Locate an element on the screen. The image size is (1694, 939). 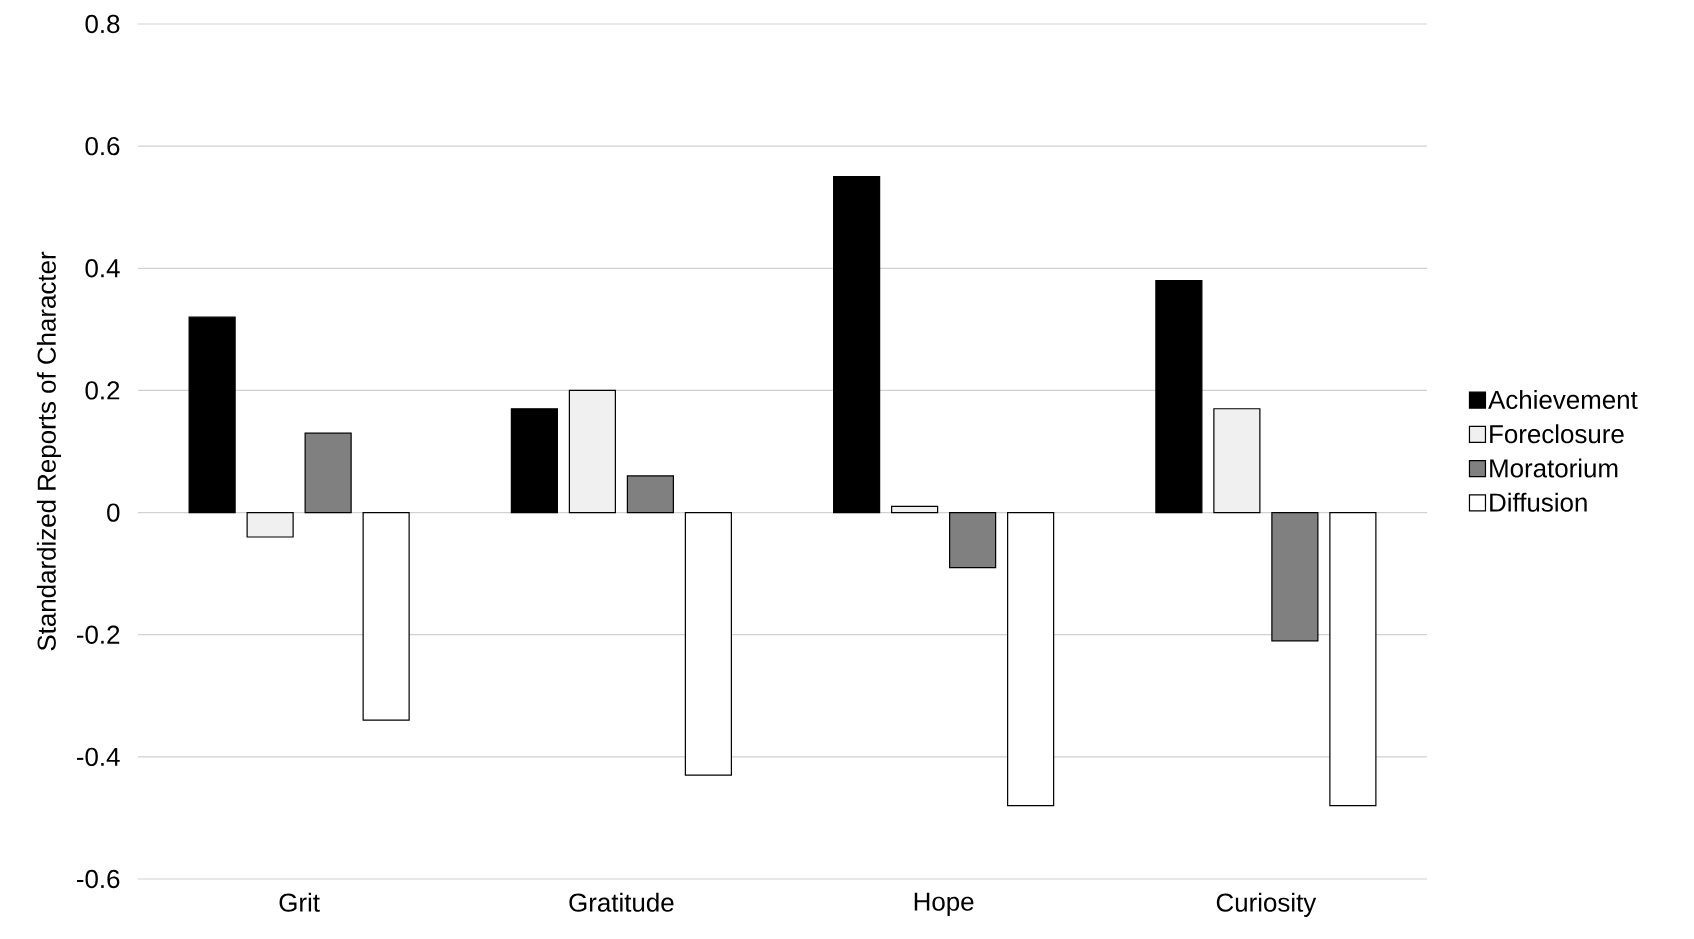
legend-label: Foreclosure is located at coordinates (1557, 434).